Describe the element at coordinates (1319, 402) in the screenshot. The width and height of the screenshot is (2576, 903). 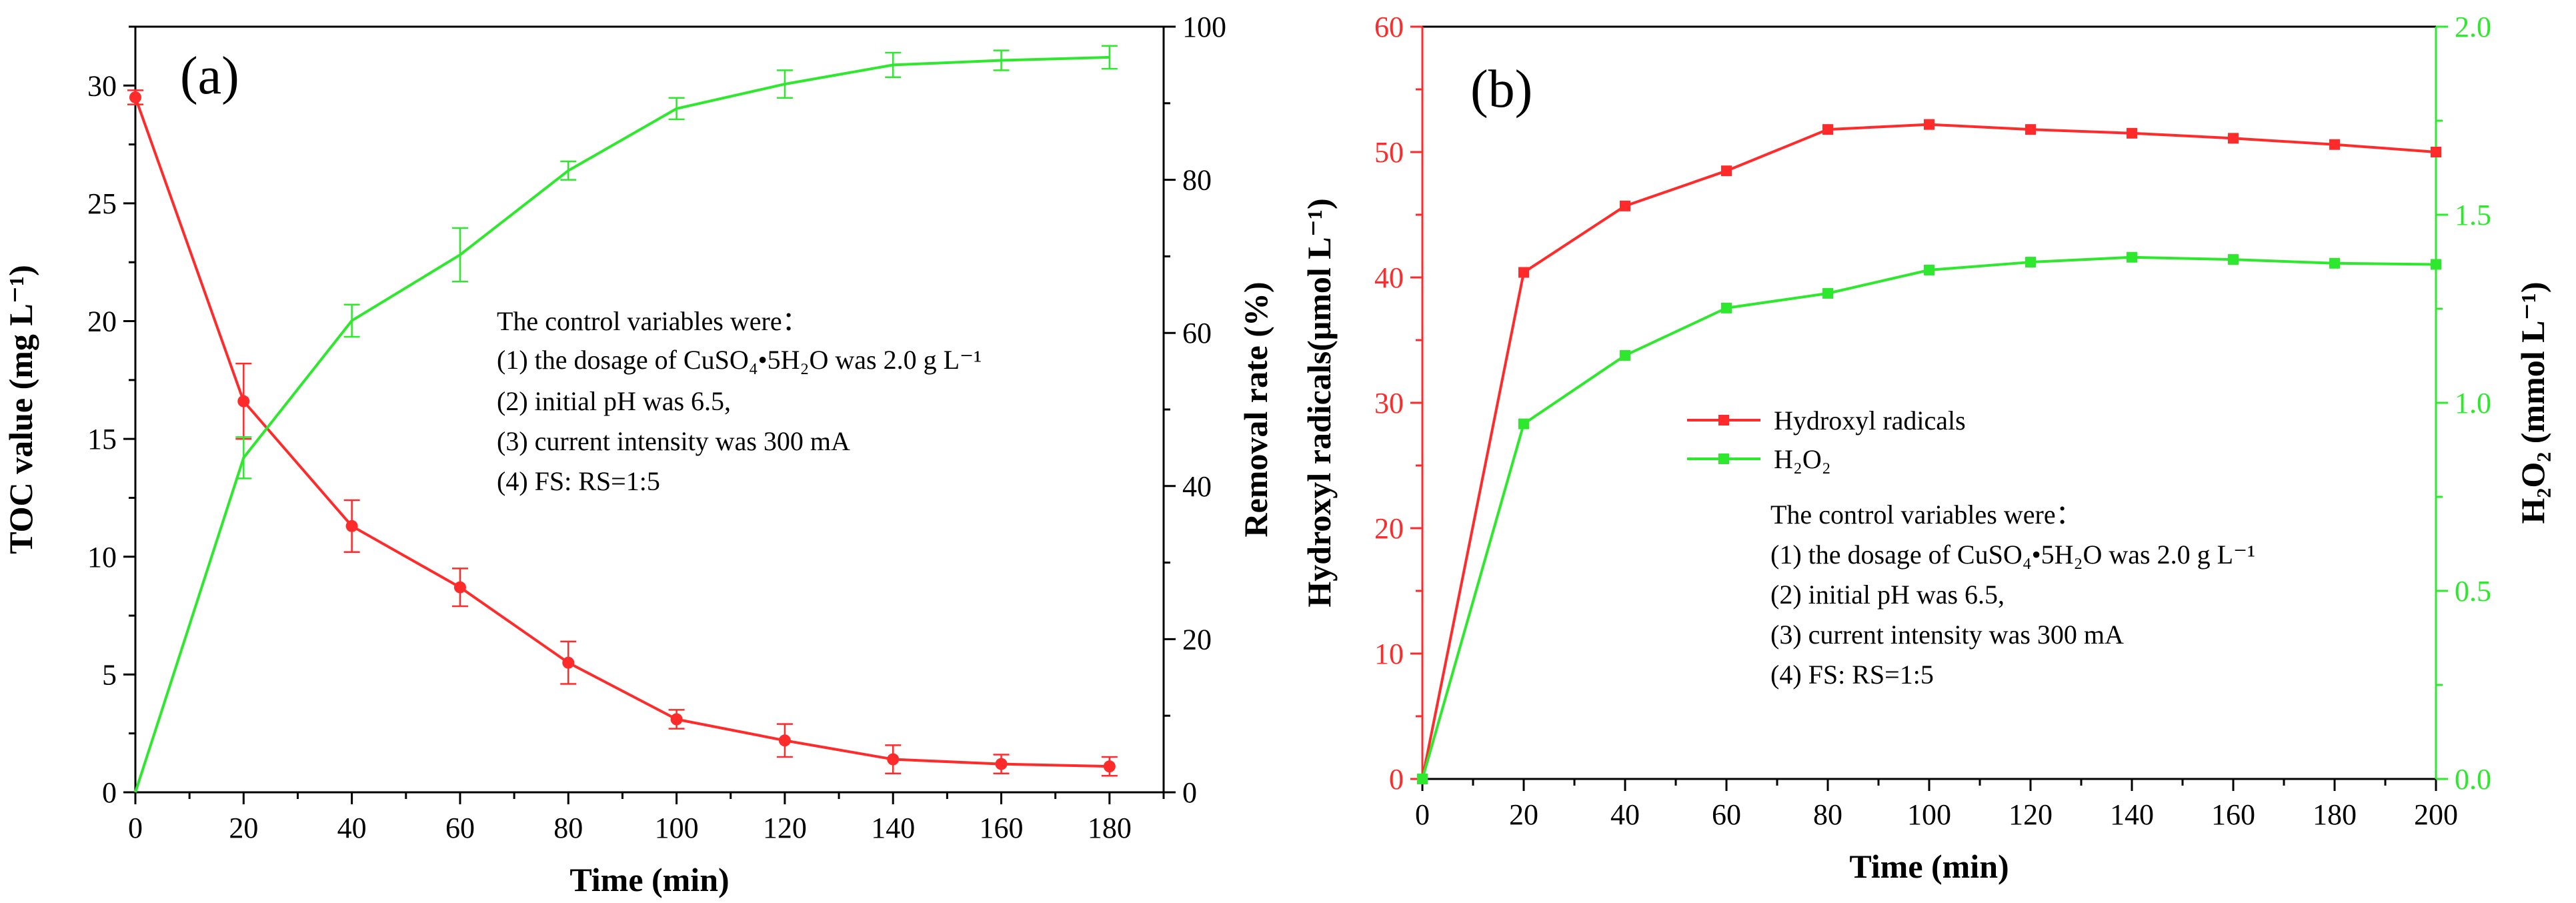
I see `y-left-axis-title: Hydroxyl radicals(μmol L⁻¹)` at that location.